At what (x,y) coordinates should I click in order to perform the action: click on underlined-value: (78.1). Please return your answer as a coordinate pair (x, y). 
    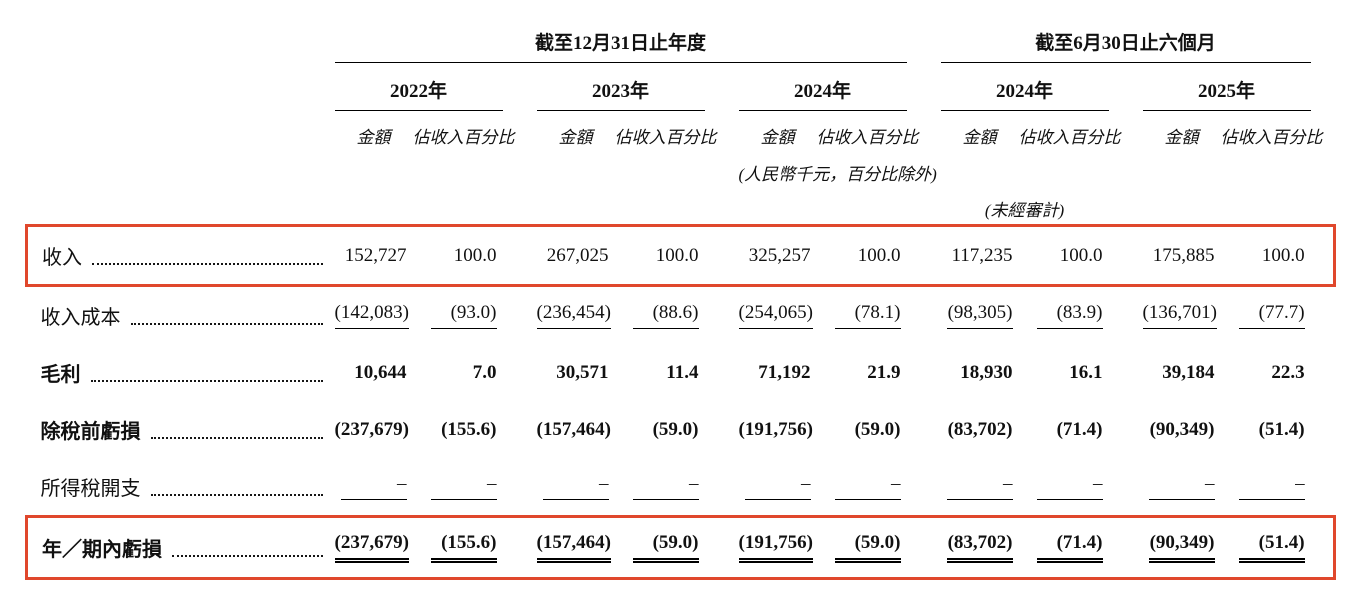
    Looking at the image, I should click on (867, 315).